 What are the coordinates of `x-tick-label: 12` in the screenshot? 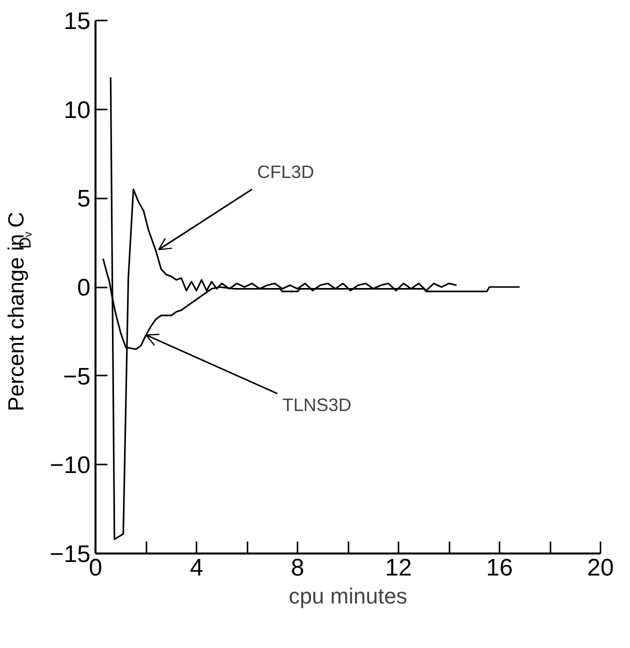 It's located at (398, 568).